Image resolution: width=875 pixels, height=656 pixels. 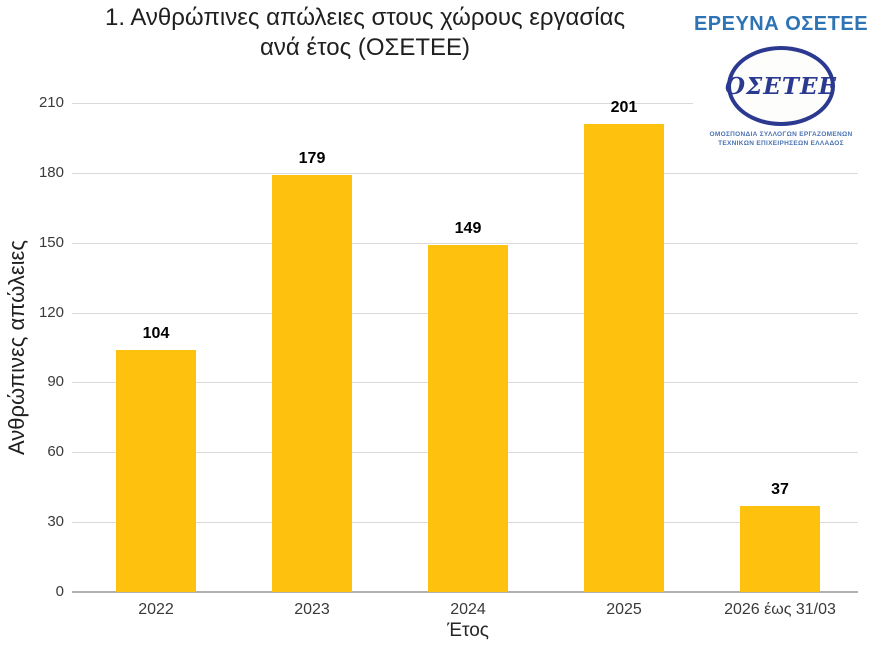 I want to click on y-axis-tick-label: 120, so click(x=51, y=312).